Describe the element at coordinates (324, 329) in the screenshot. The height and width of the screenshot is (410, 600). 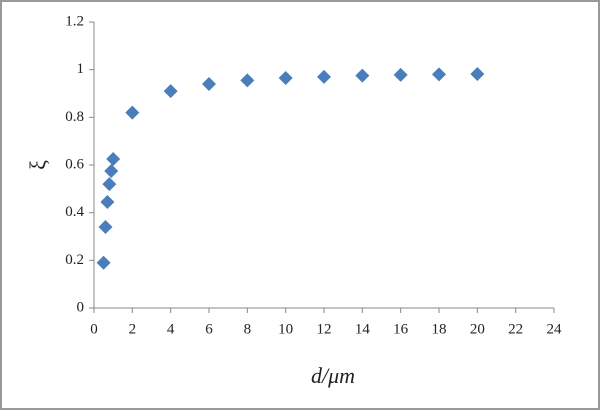
I see `x-tick-label: 12` at that location.